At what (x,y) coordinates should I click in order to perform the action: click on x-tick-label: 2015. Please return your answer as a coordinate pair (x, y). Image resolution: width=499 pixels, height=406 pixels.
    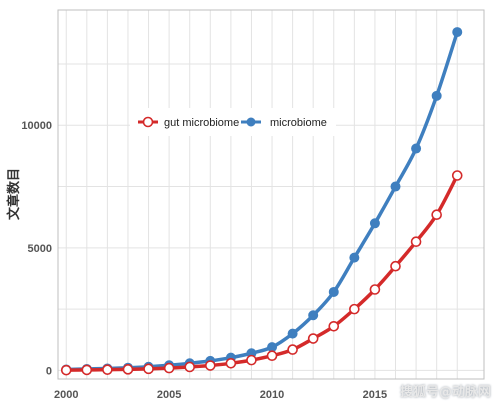
    Looking at the image, I should click on (375, 395).